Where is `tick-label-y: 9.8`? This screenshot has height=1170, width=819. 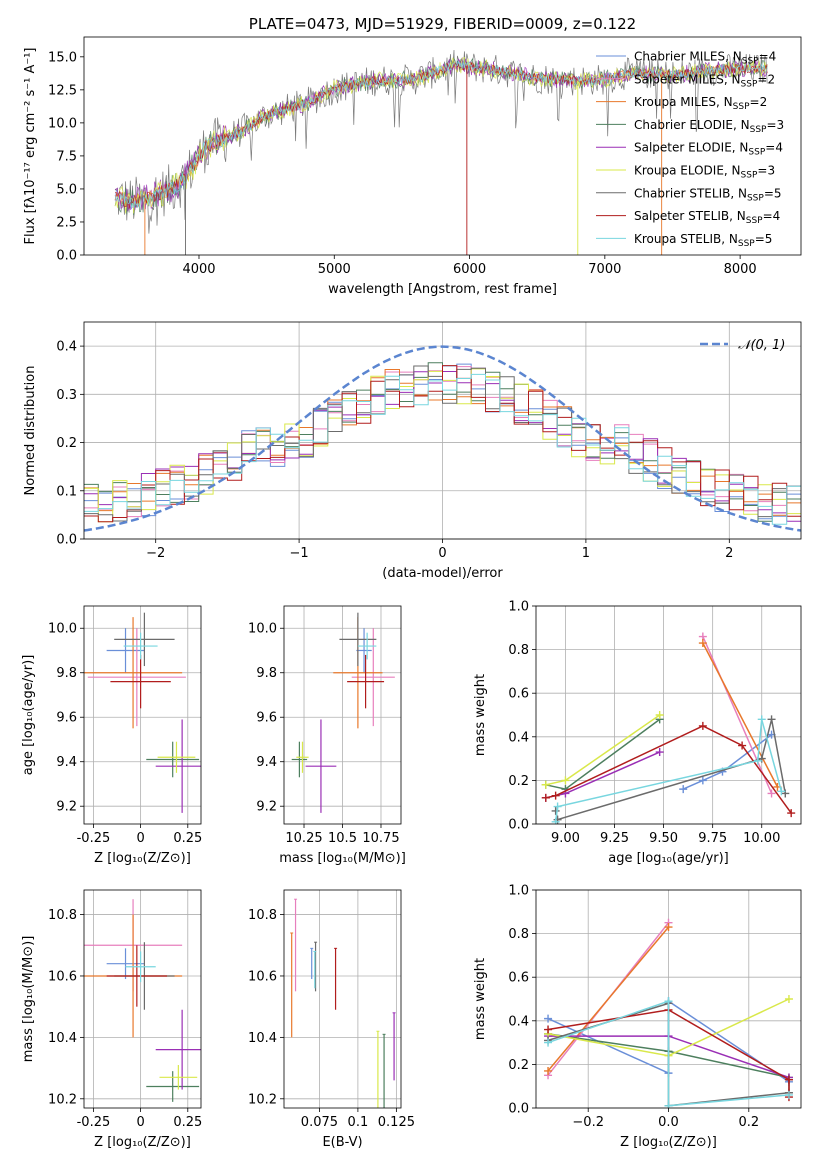 tick-label-y: 9.8 is located at coordinates (66, 673).